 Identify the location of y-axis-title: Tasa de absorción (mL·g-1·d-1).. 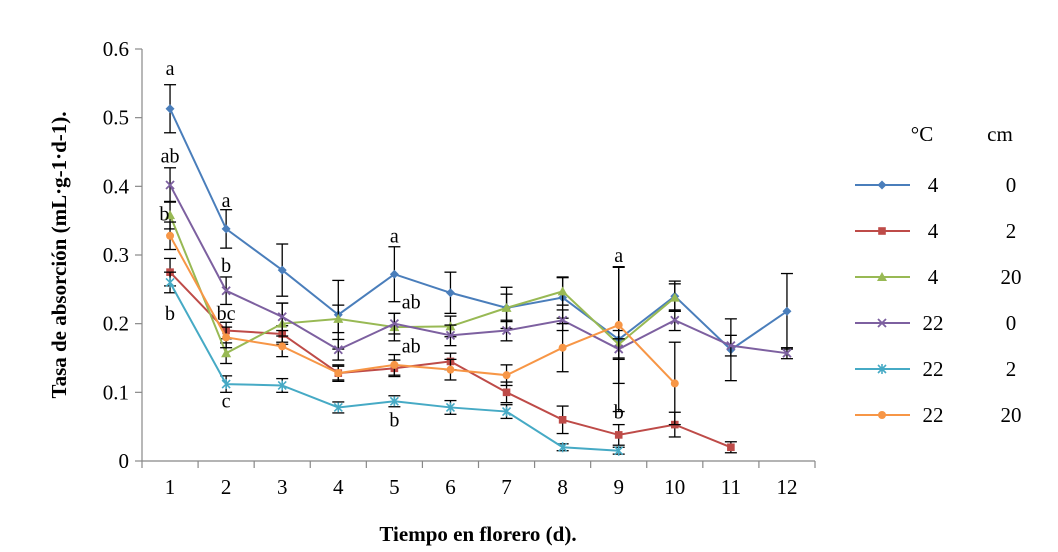
(59, 254).